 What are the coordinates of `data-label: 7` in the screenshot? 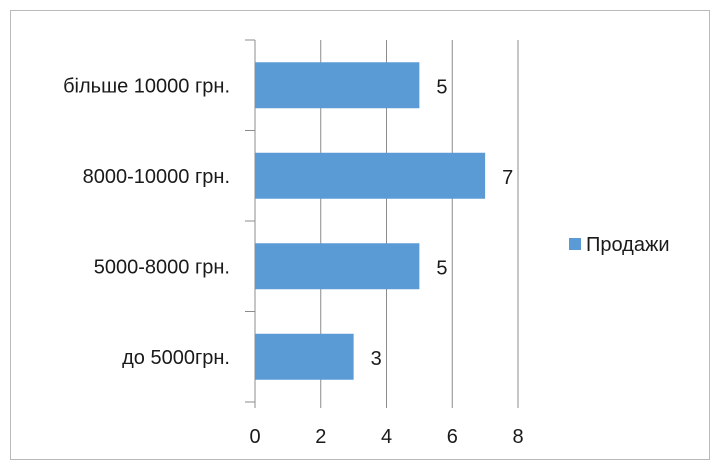 It's located at (507, 178).